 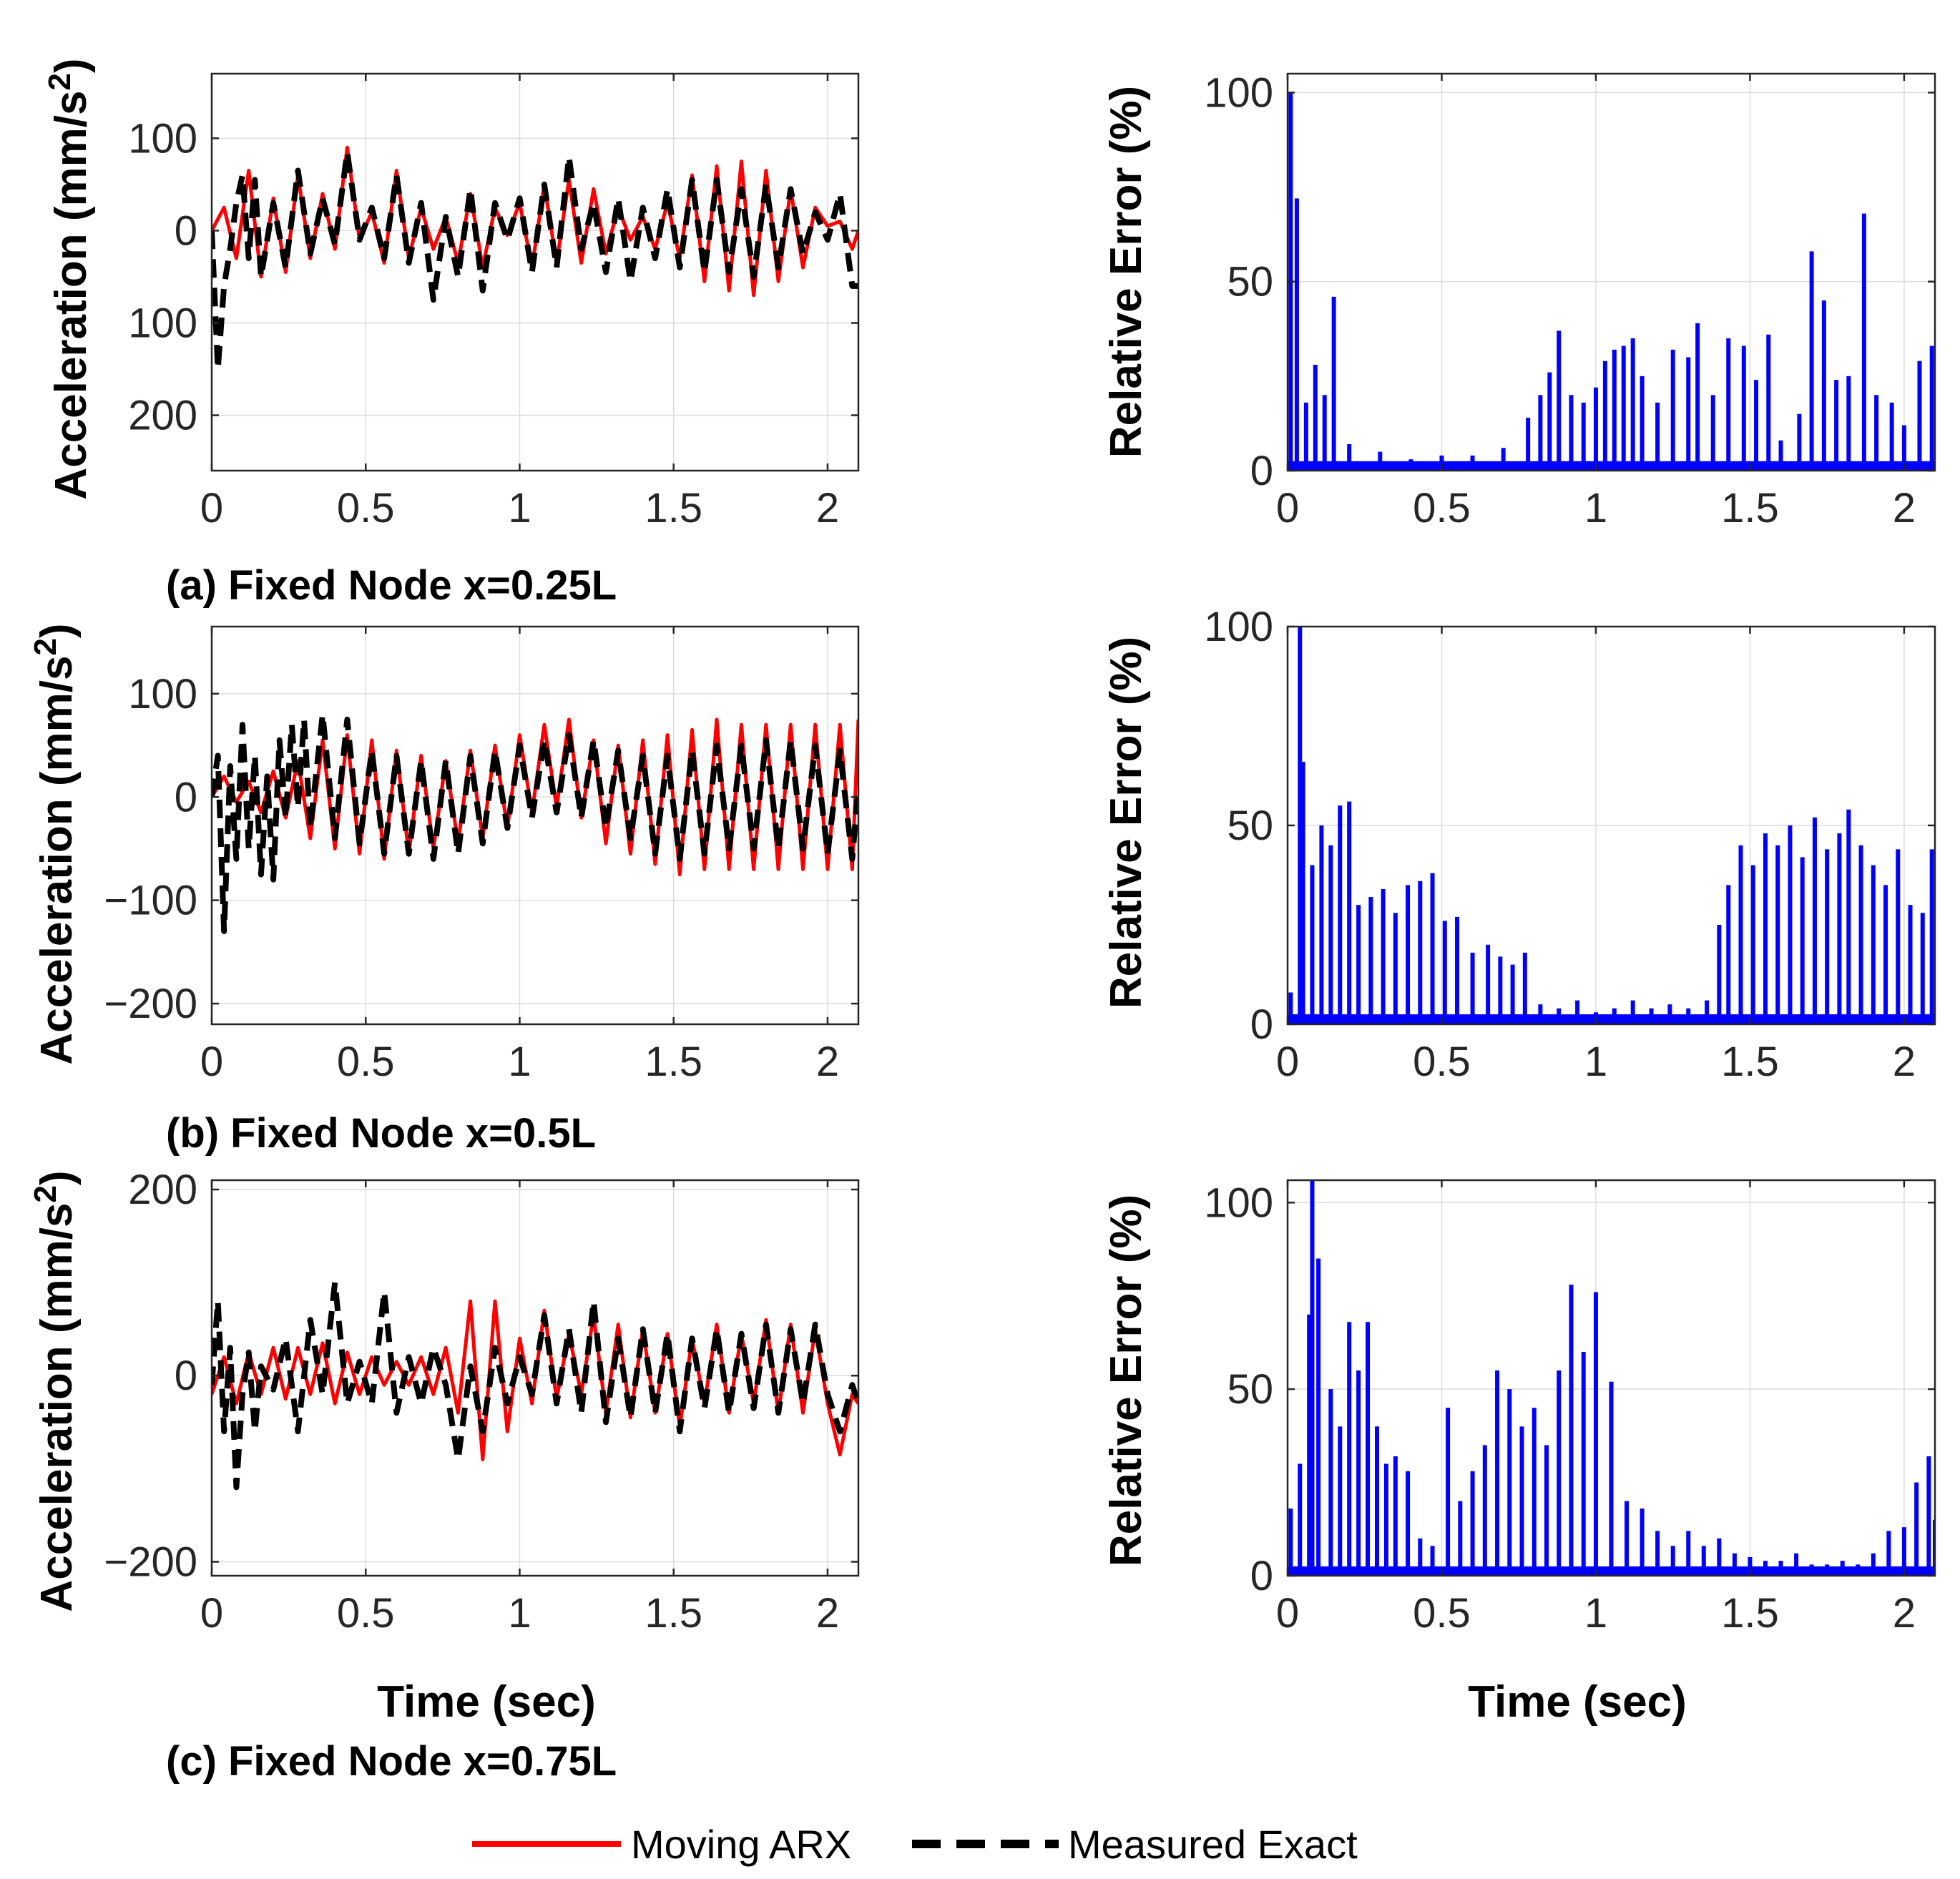 I want to click on y-tick-label: 100, so click(x=1239, y=627).